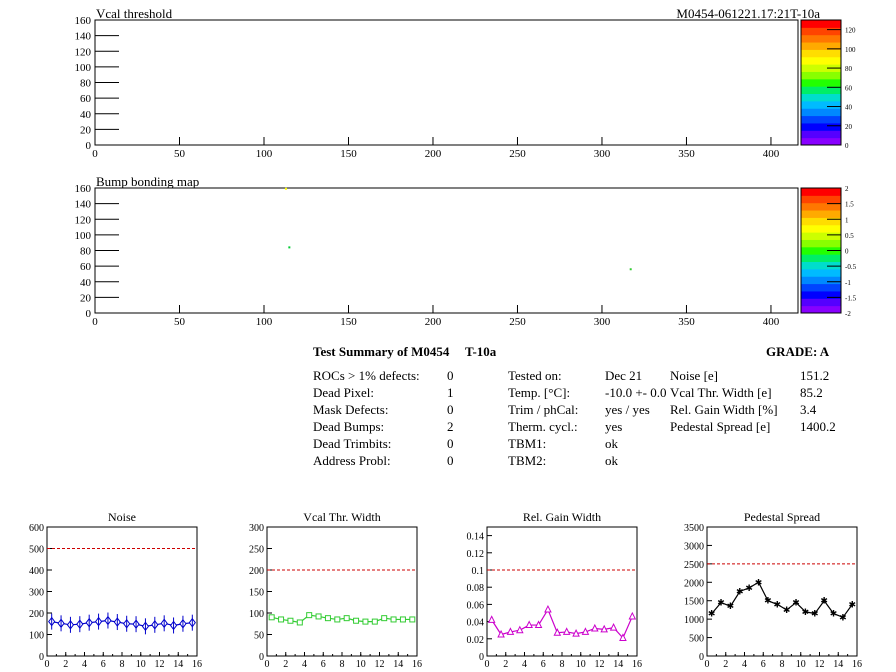  What do you see at coordinates (86, 84) in the screenshot?
I see `y-tick-label: 80` at bounding box center [86, 84].